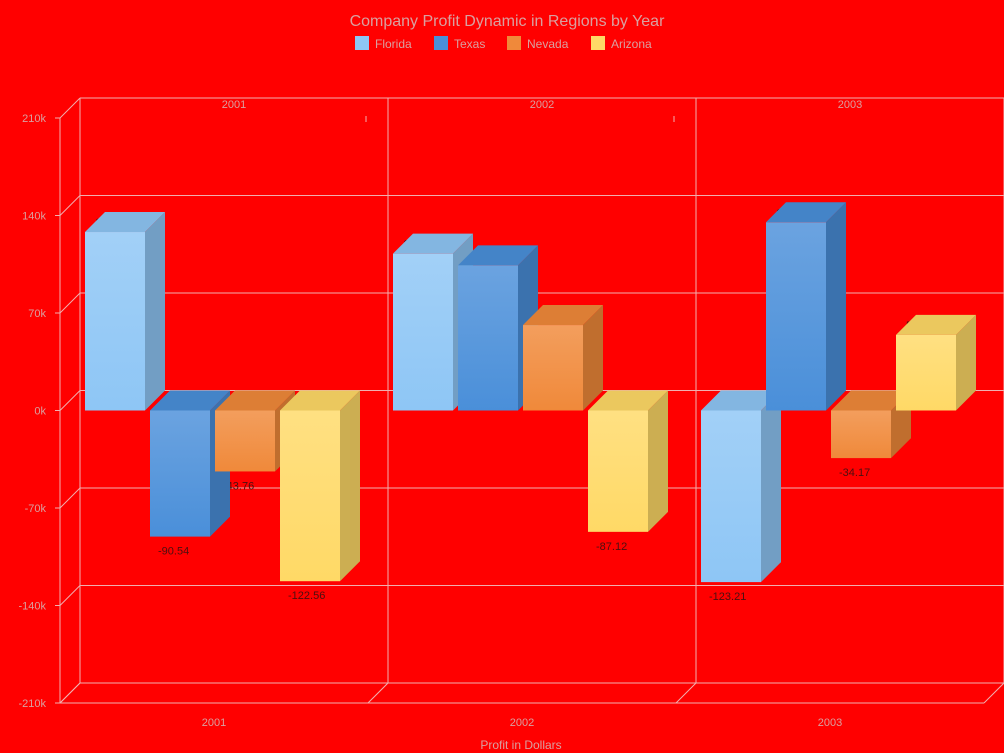 The image size is (1004, 753). I want to click on x-axis-title: Profit in Dollars, so click(520, 745).